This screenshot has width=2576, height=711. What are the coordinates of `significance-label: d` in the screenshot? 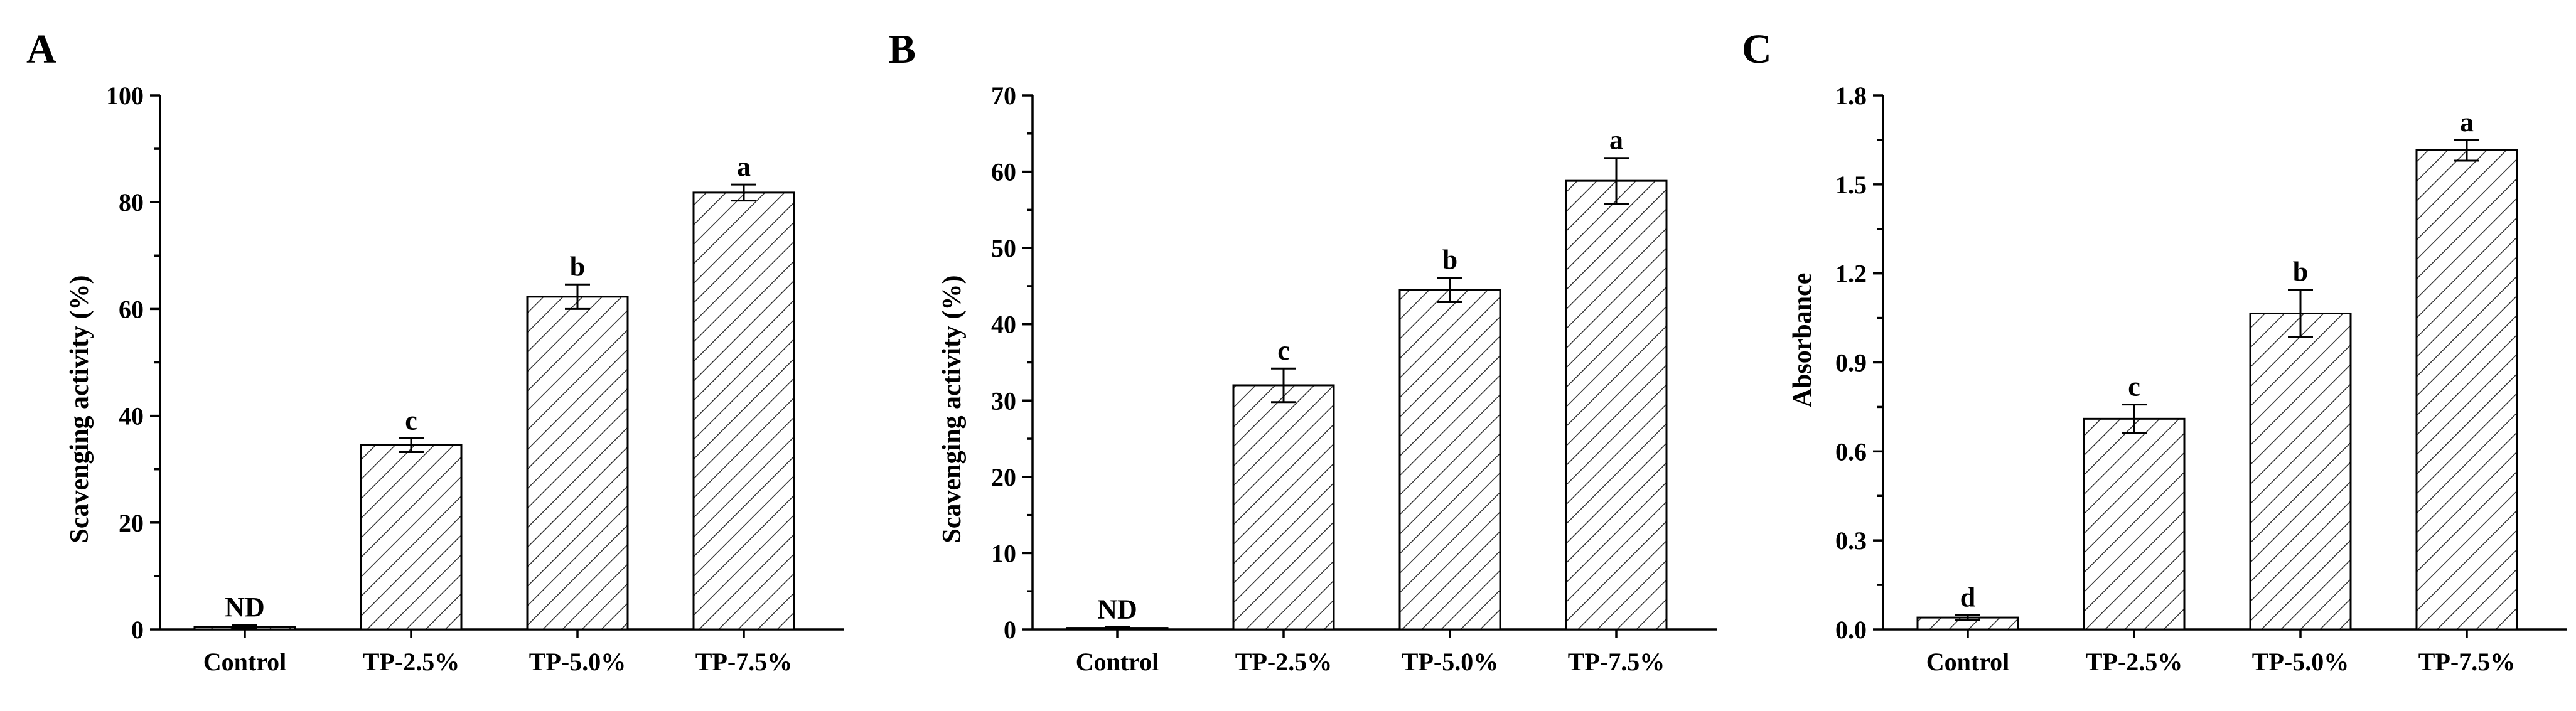 It's located at (1967, 597).